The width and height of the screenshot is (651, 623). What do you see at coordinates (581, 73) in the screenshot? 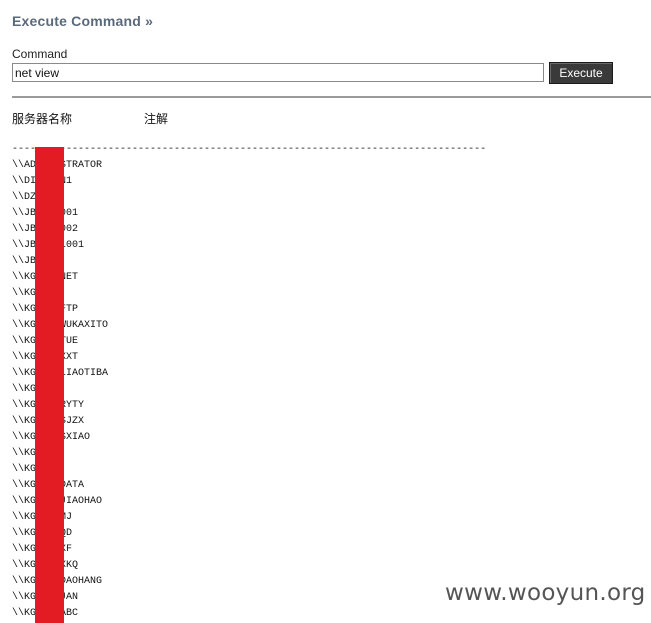
I see `execute-button: Execute` at bounding box center [581, 73].